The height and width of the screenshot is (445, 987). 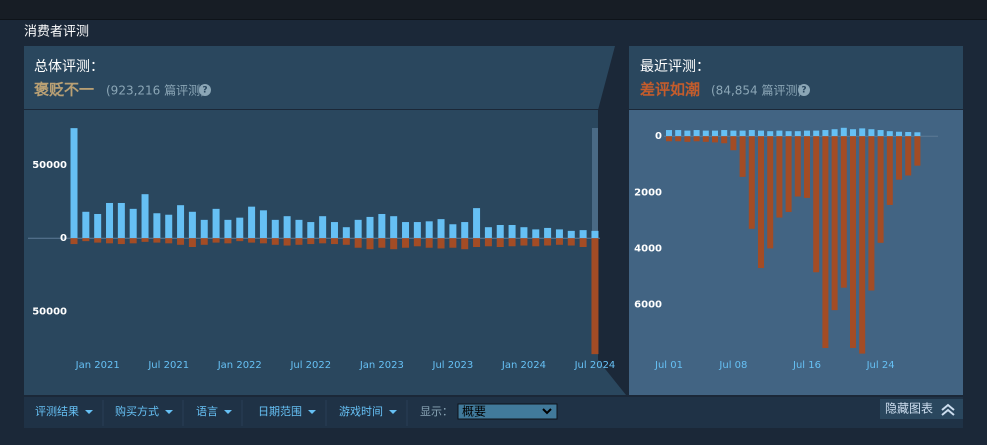 What do you see at coordinates (547, 411) in the screenshot?
I see `select-arrow` at bounding box center [547, 411].